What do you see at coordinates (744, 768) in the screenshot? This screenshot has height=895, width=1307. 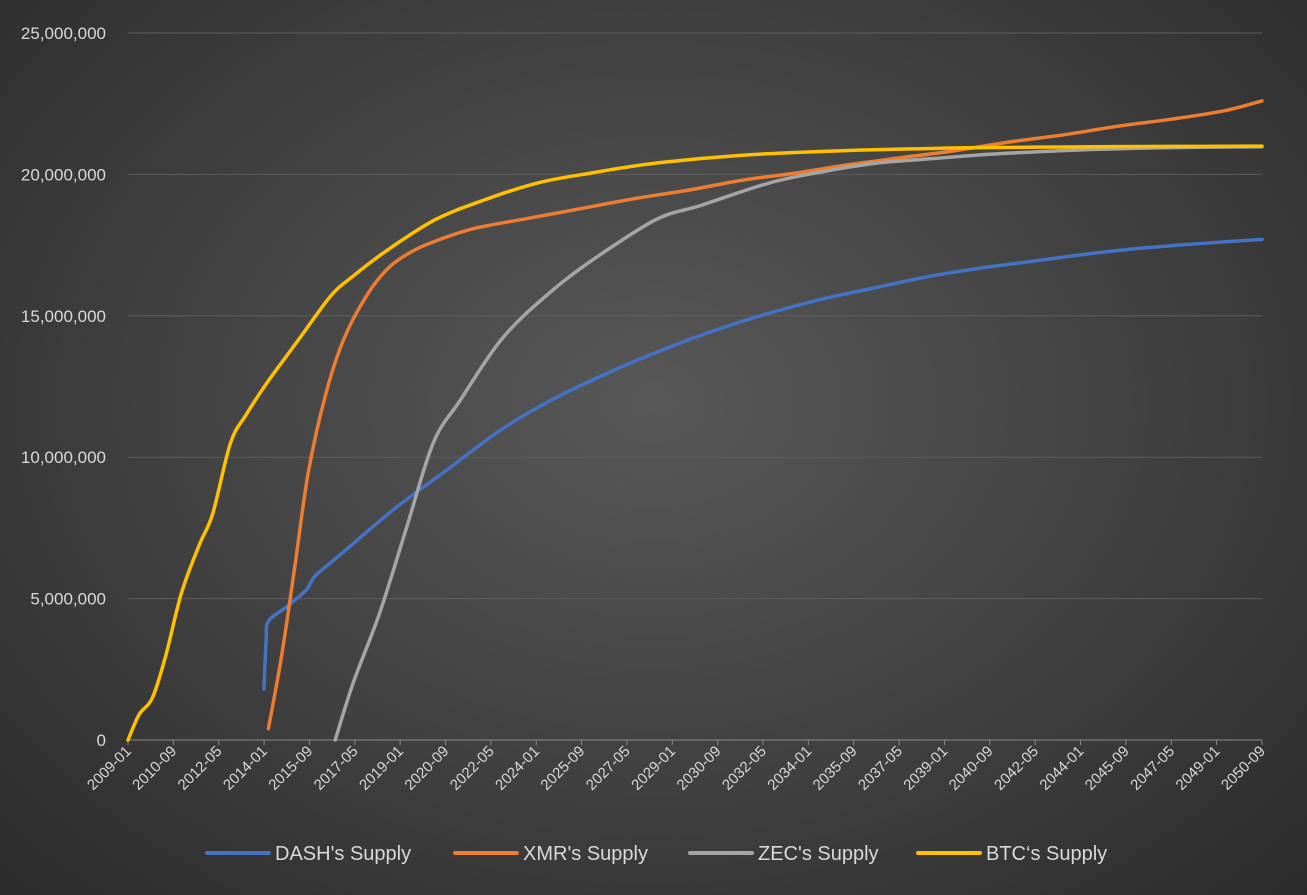 I see `x-tick-label: 2032-05` at bounding box center [744, 768].